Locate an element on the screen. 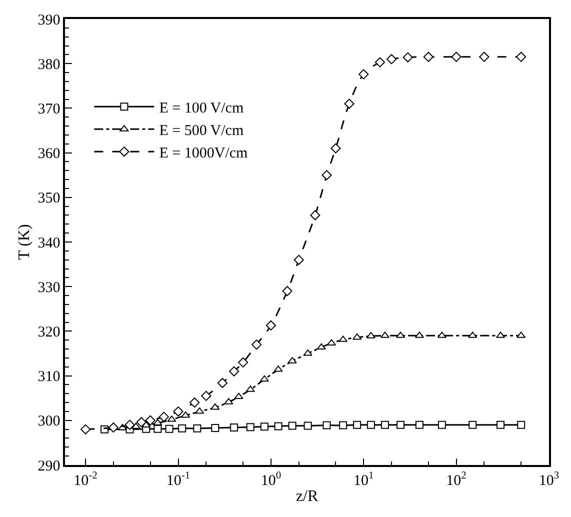  y-tick-label: 370 is located at coordinates (49, 109).